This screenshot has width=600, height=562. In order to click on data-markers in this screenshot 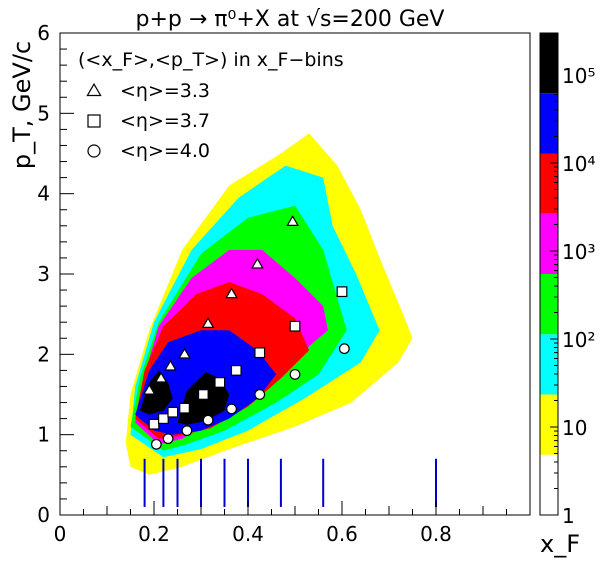, I will do `click(246, 332)`.